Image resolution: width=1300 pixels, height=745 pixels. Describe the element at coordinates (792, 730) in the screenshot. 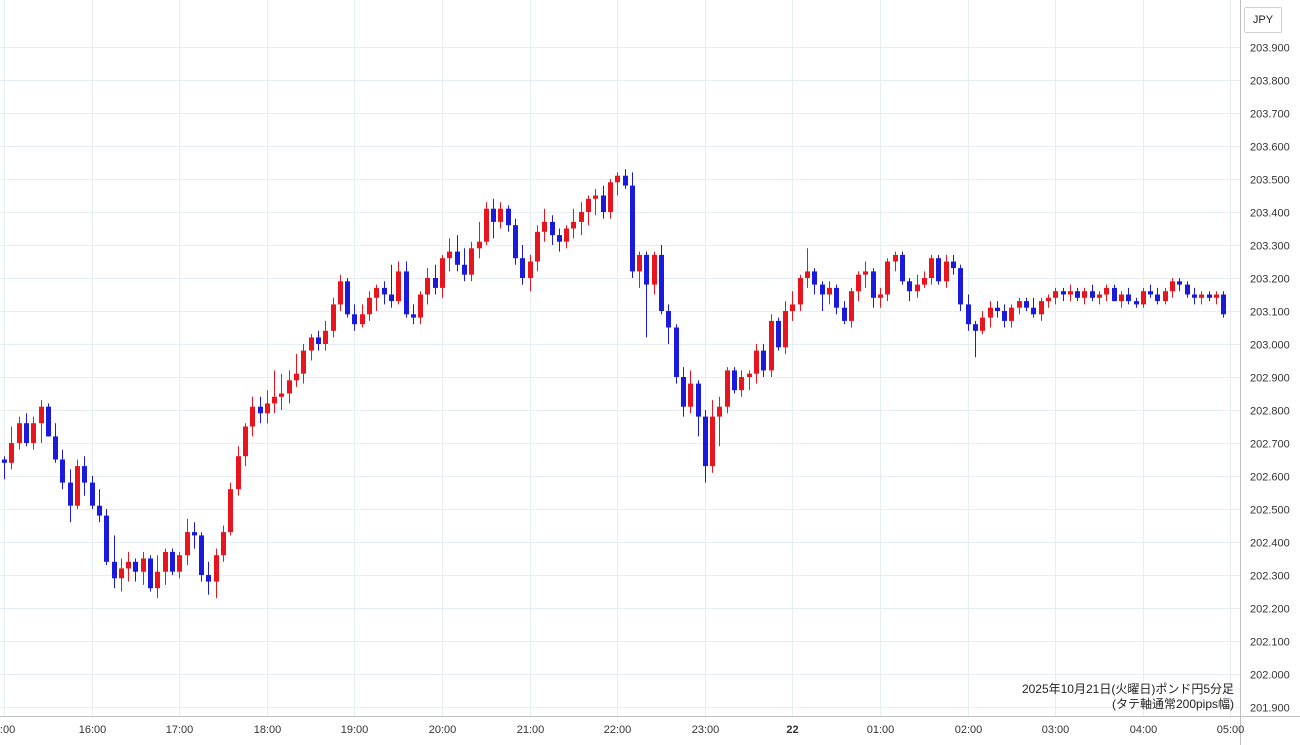

I see `time-tick-label: 22` at that location.